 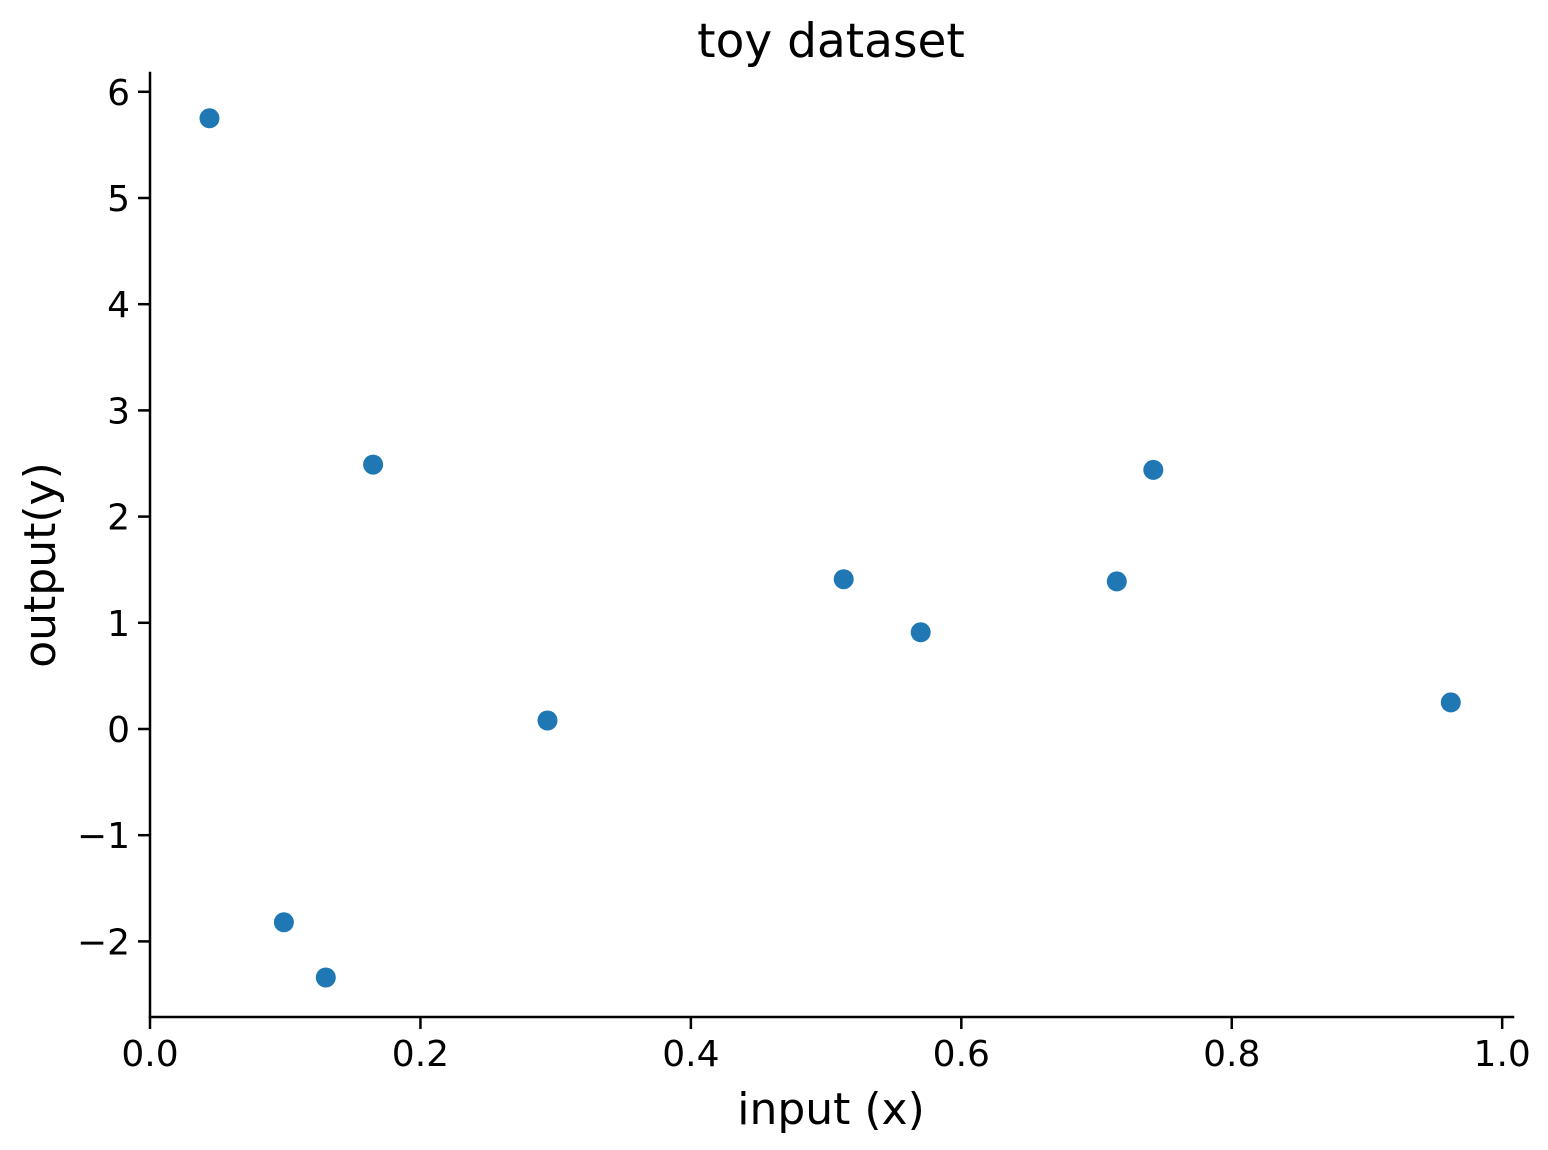 What do you see at coordinates (1231, 1054) in the screenshot?
I see `x-tick-label: 0.8` at bounding box center [1231, 1054].